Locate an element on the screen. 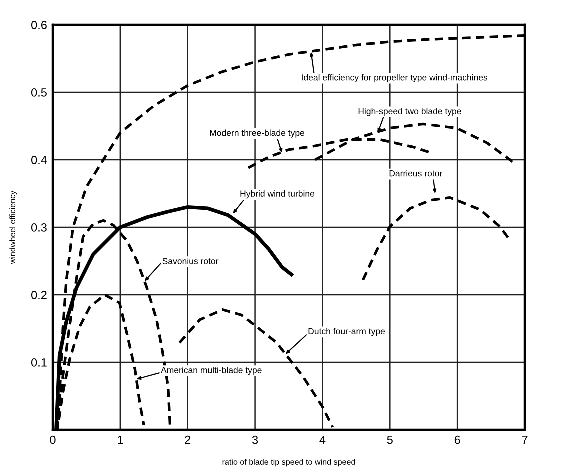  y-tick-label: 0.4 is located at coordinates (39, 160).